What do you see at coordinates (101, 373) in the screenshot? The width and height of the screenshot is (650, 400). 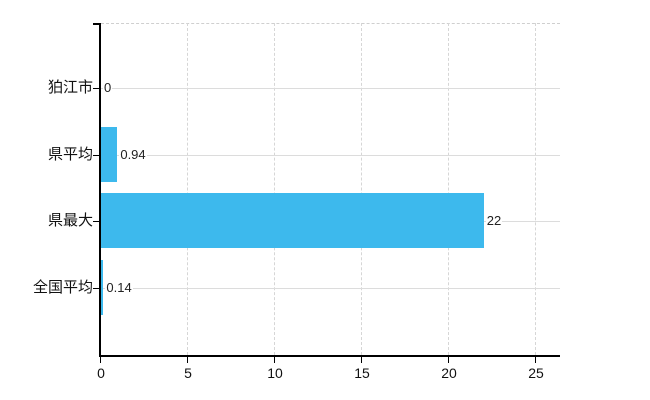 I see `x-tick-label: 0` at bounding box center [101, 373].